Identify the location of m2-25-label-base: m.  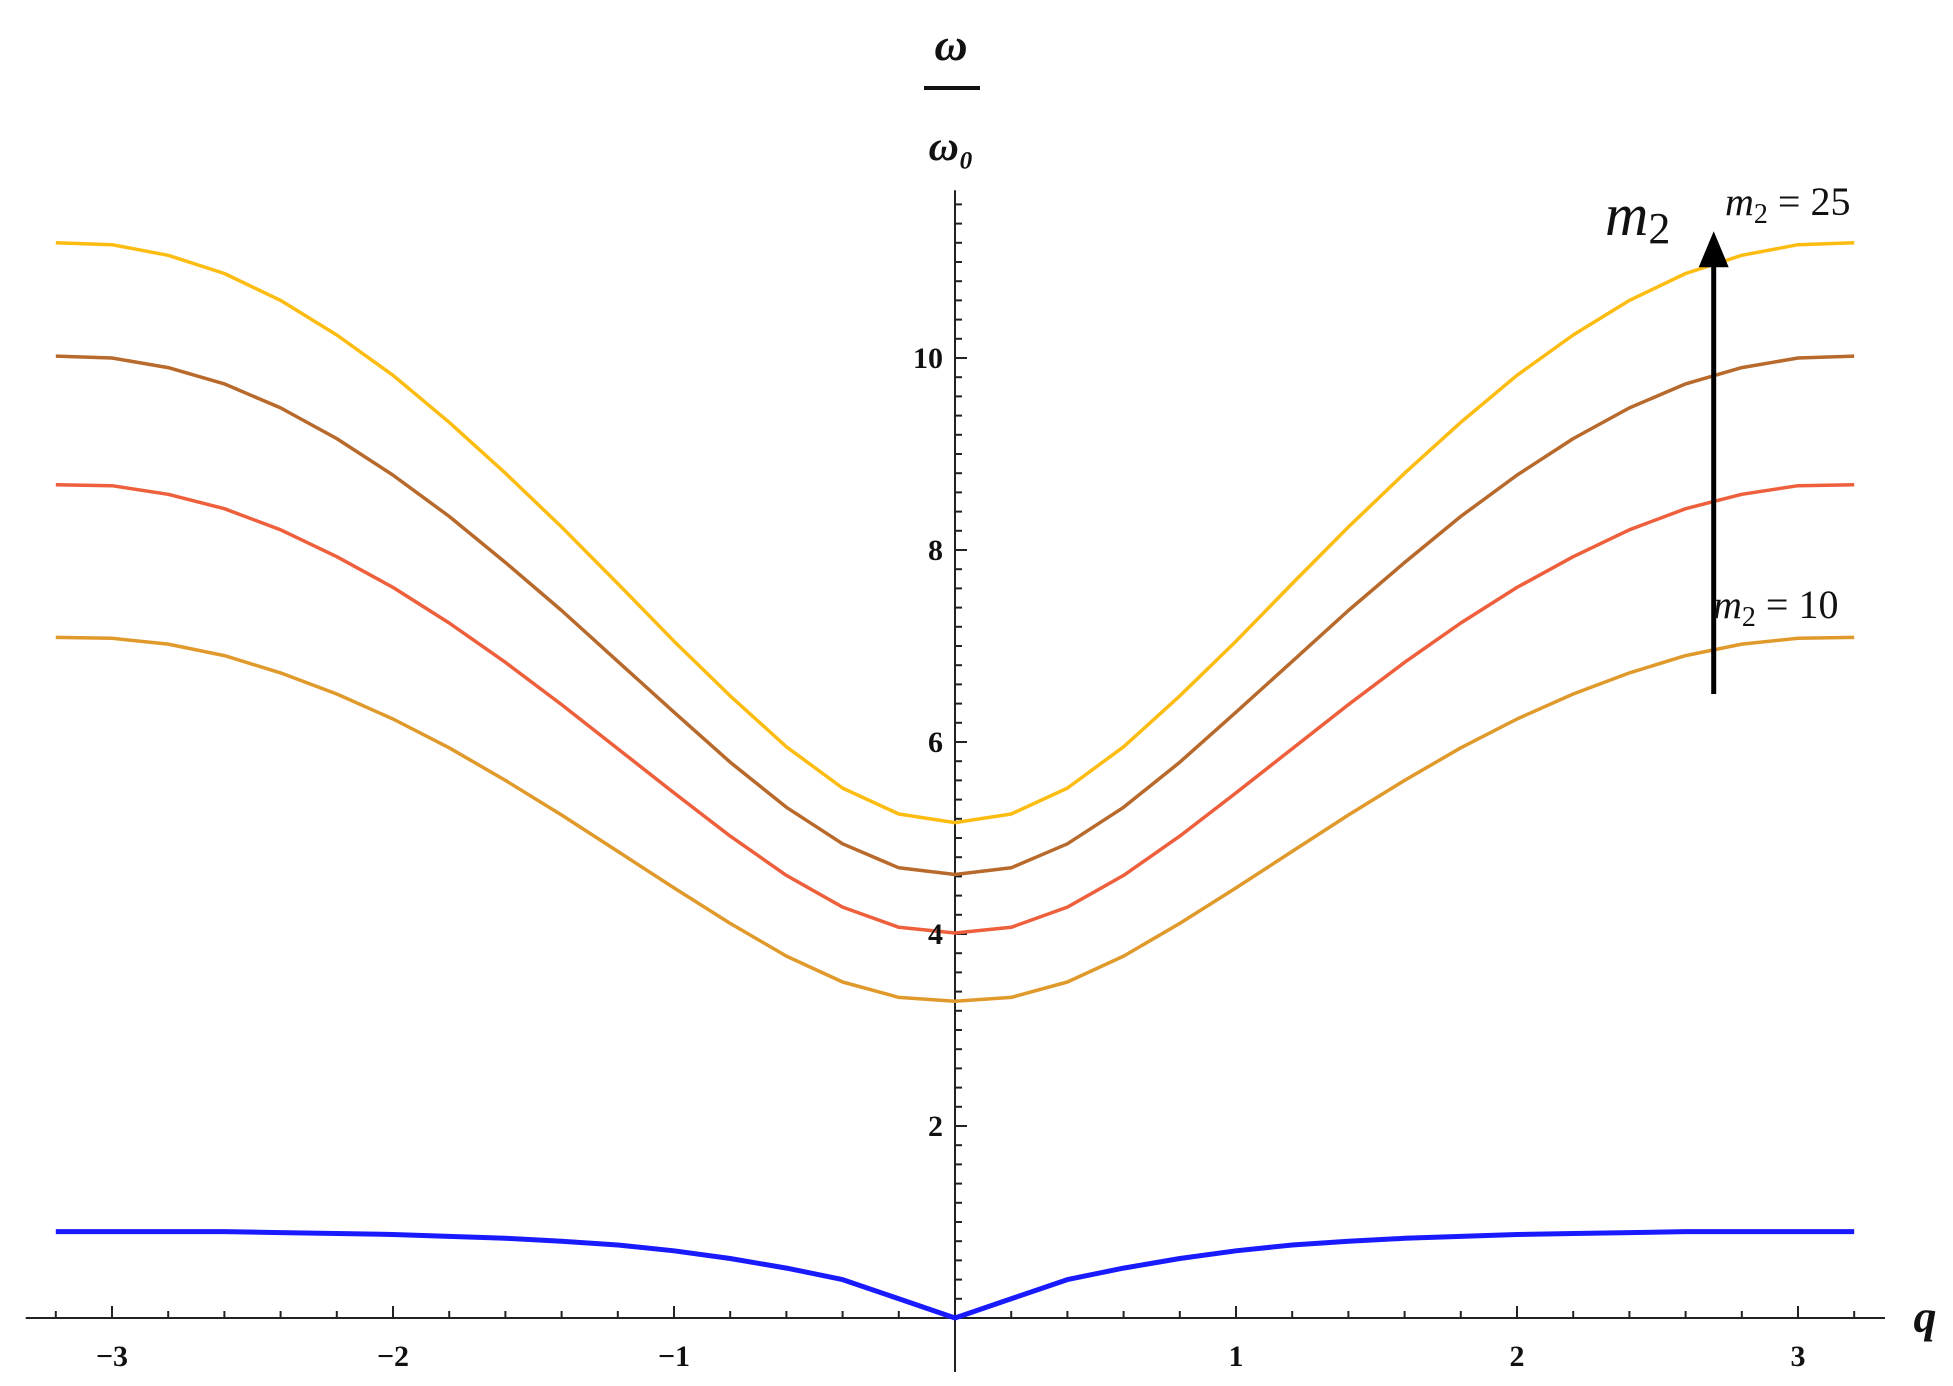
(1739, 201).